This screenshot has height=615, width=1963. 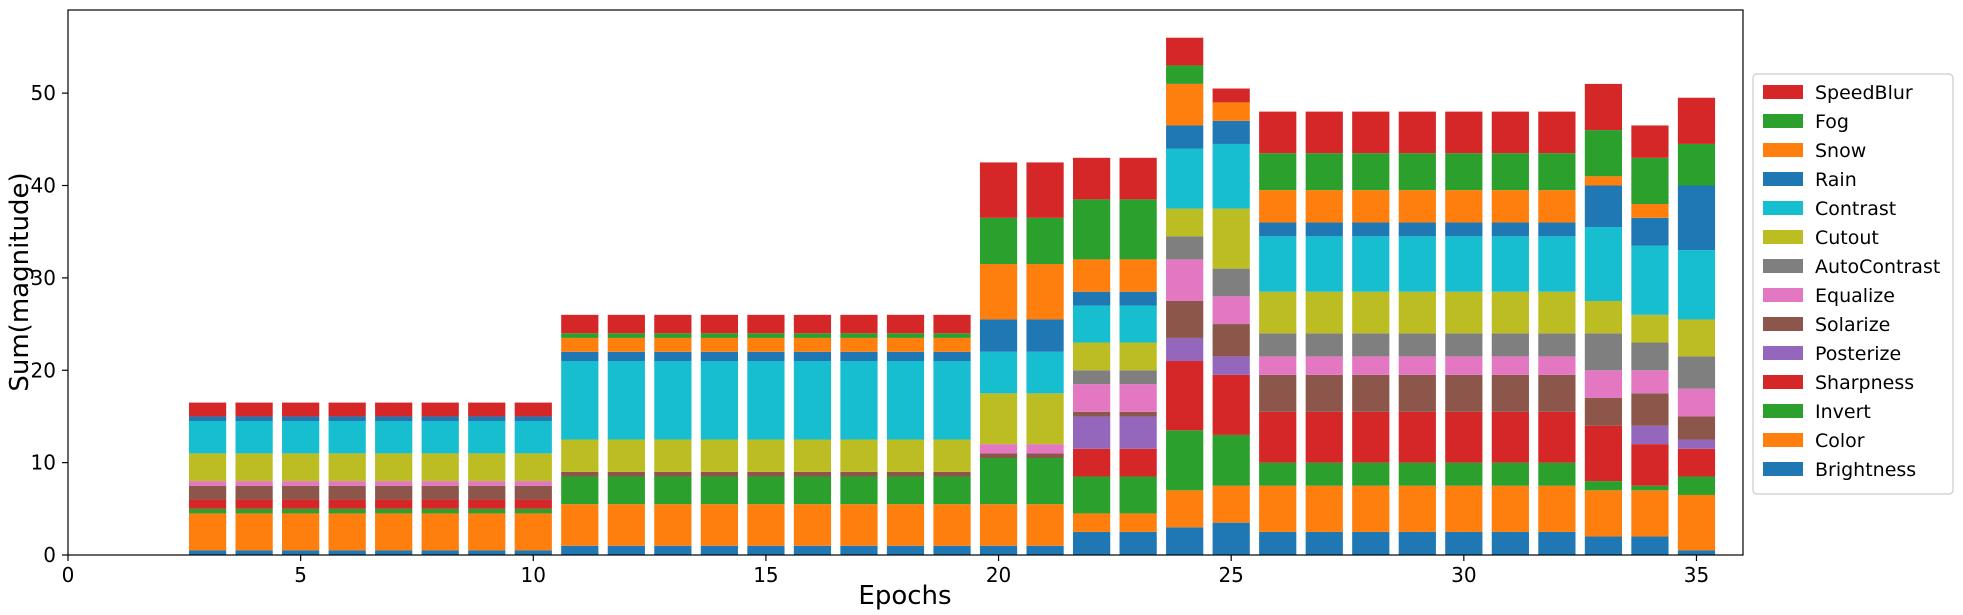 What do you see at coordinates (1696, 575) in the screenshot?
I see `x-tick-label: 35` at bounding box center [1696, 575].